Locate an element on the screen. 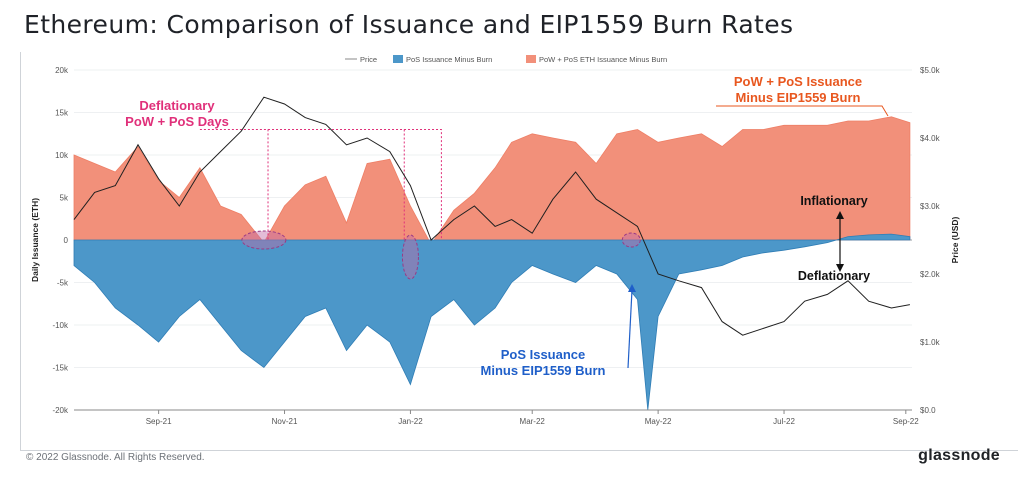 Image resolution: width=1024 pixels, height=483 pixels. copyright-text: © 2022 Glassnode. All Rights Reserved. is located at coordinates (115, 457).